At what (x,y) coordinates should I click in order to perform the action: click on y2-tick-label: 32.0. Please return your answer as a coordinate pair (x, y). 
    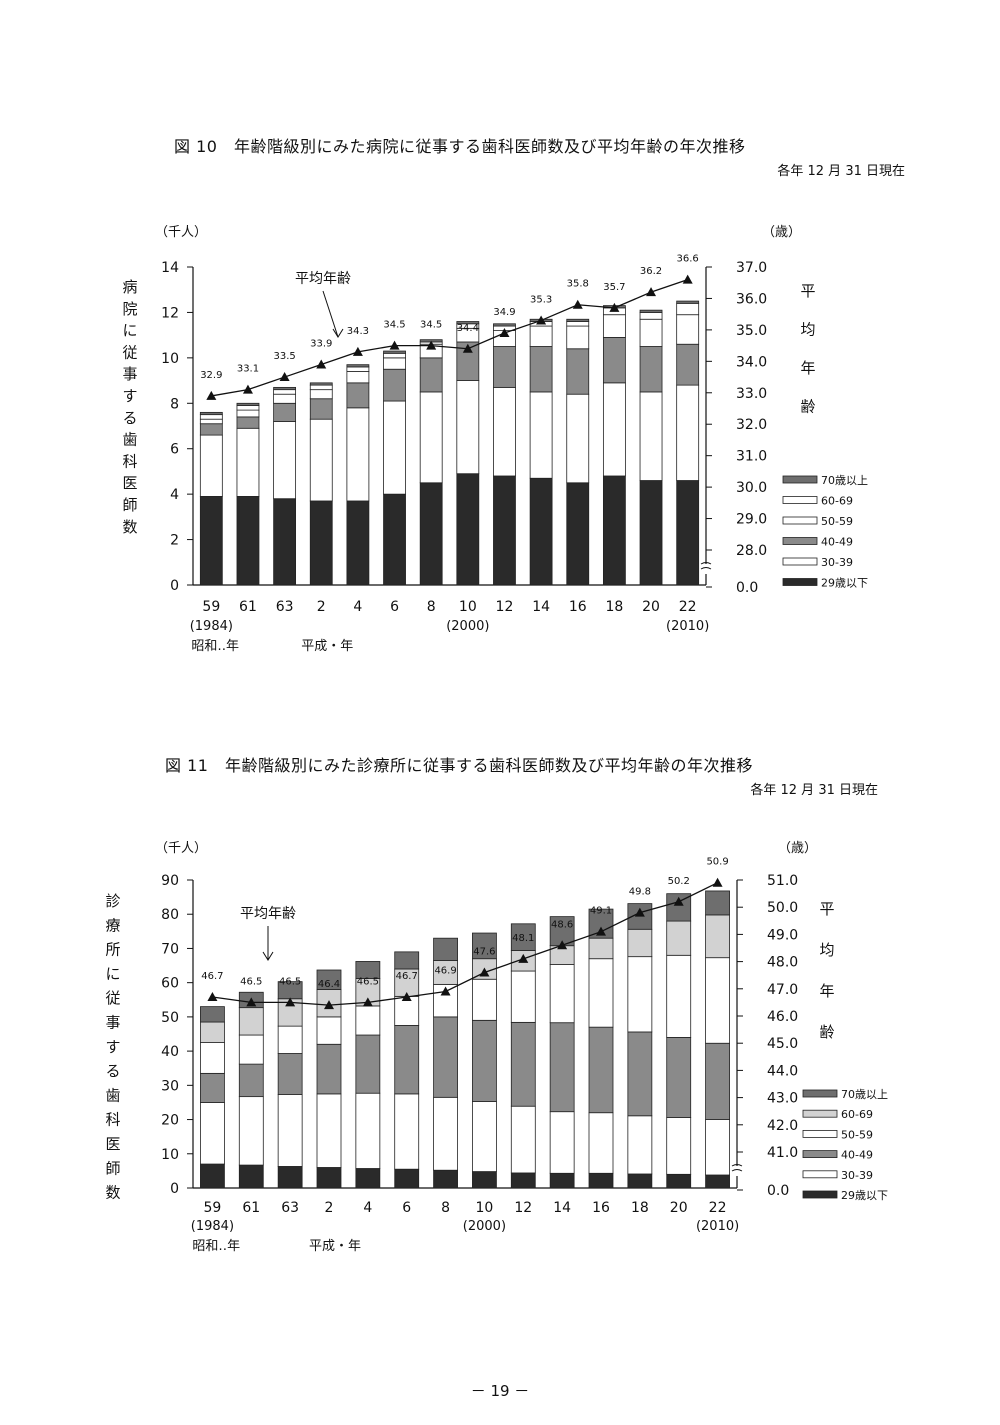
    Looking at the image, I should click on (751, 425).